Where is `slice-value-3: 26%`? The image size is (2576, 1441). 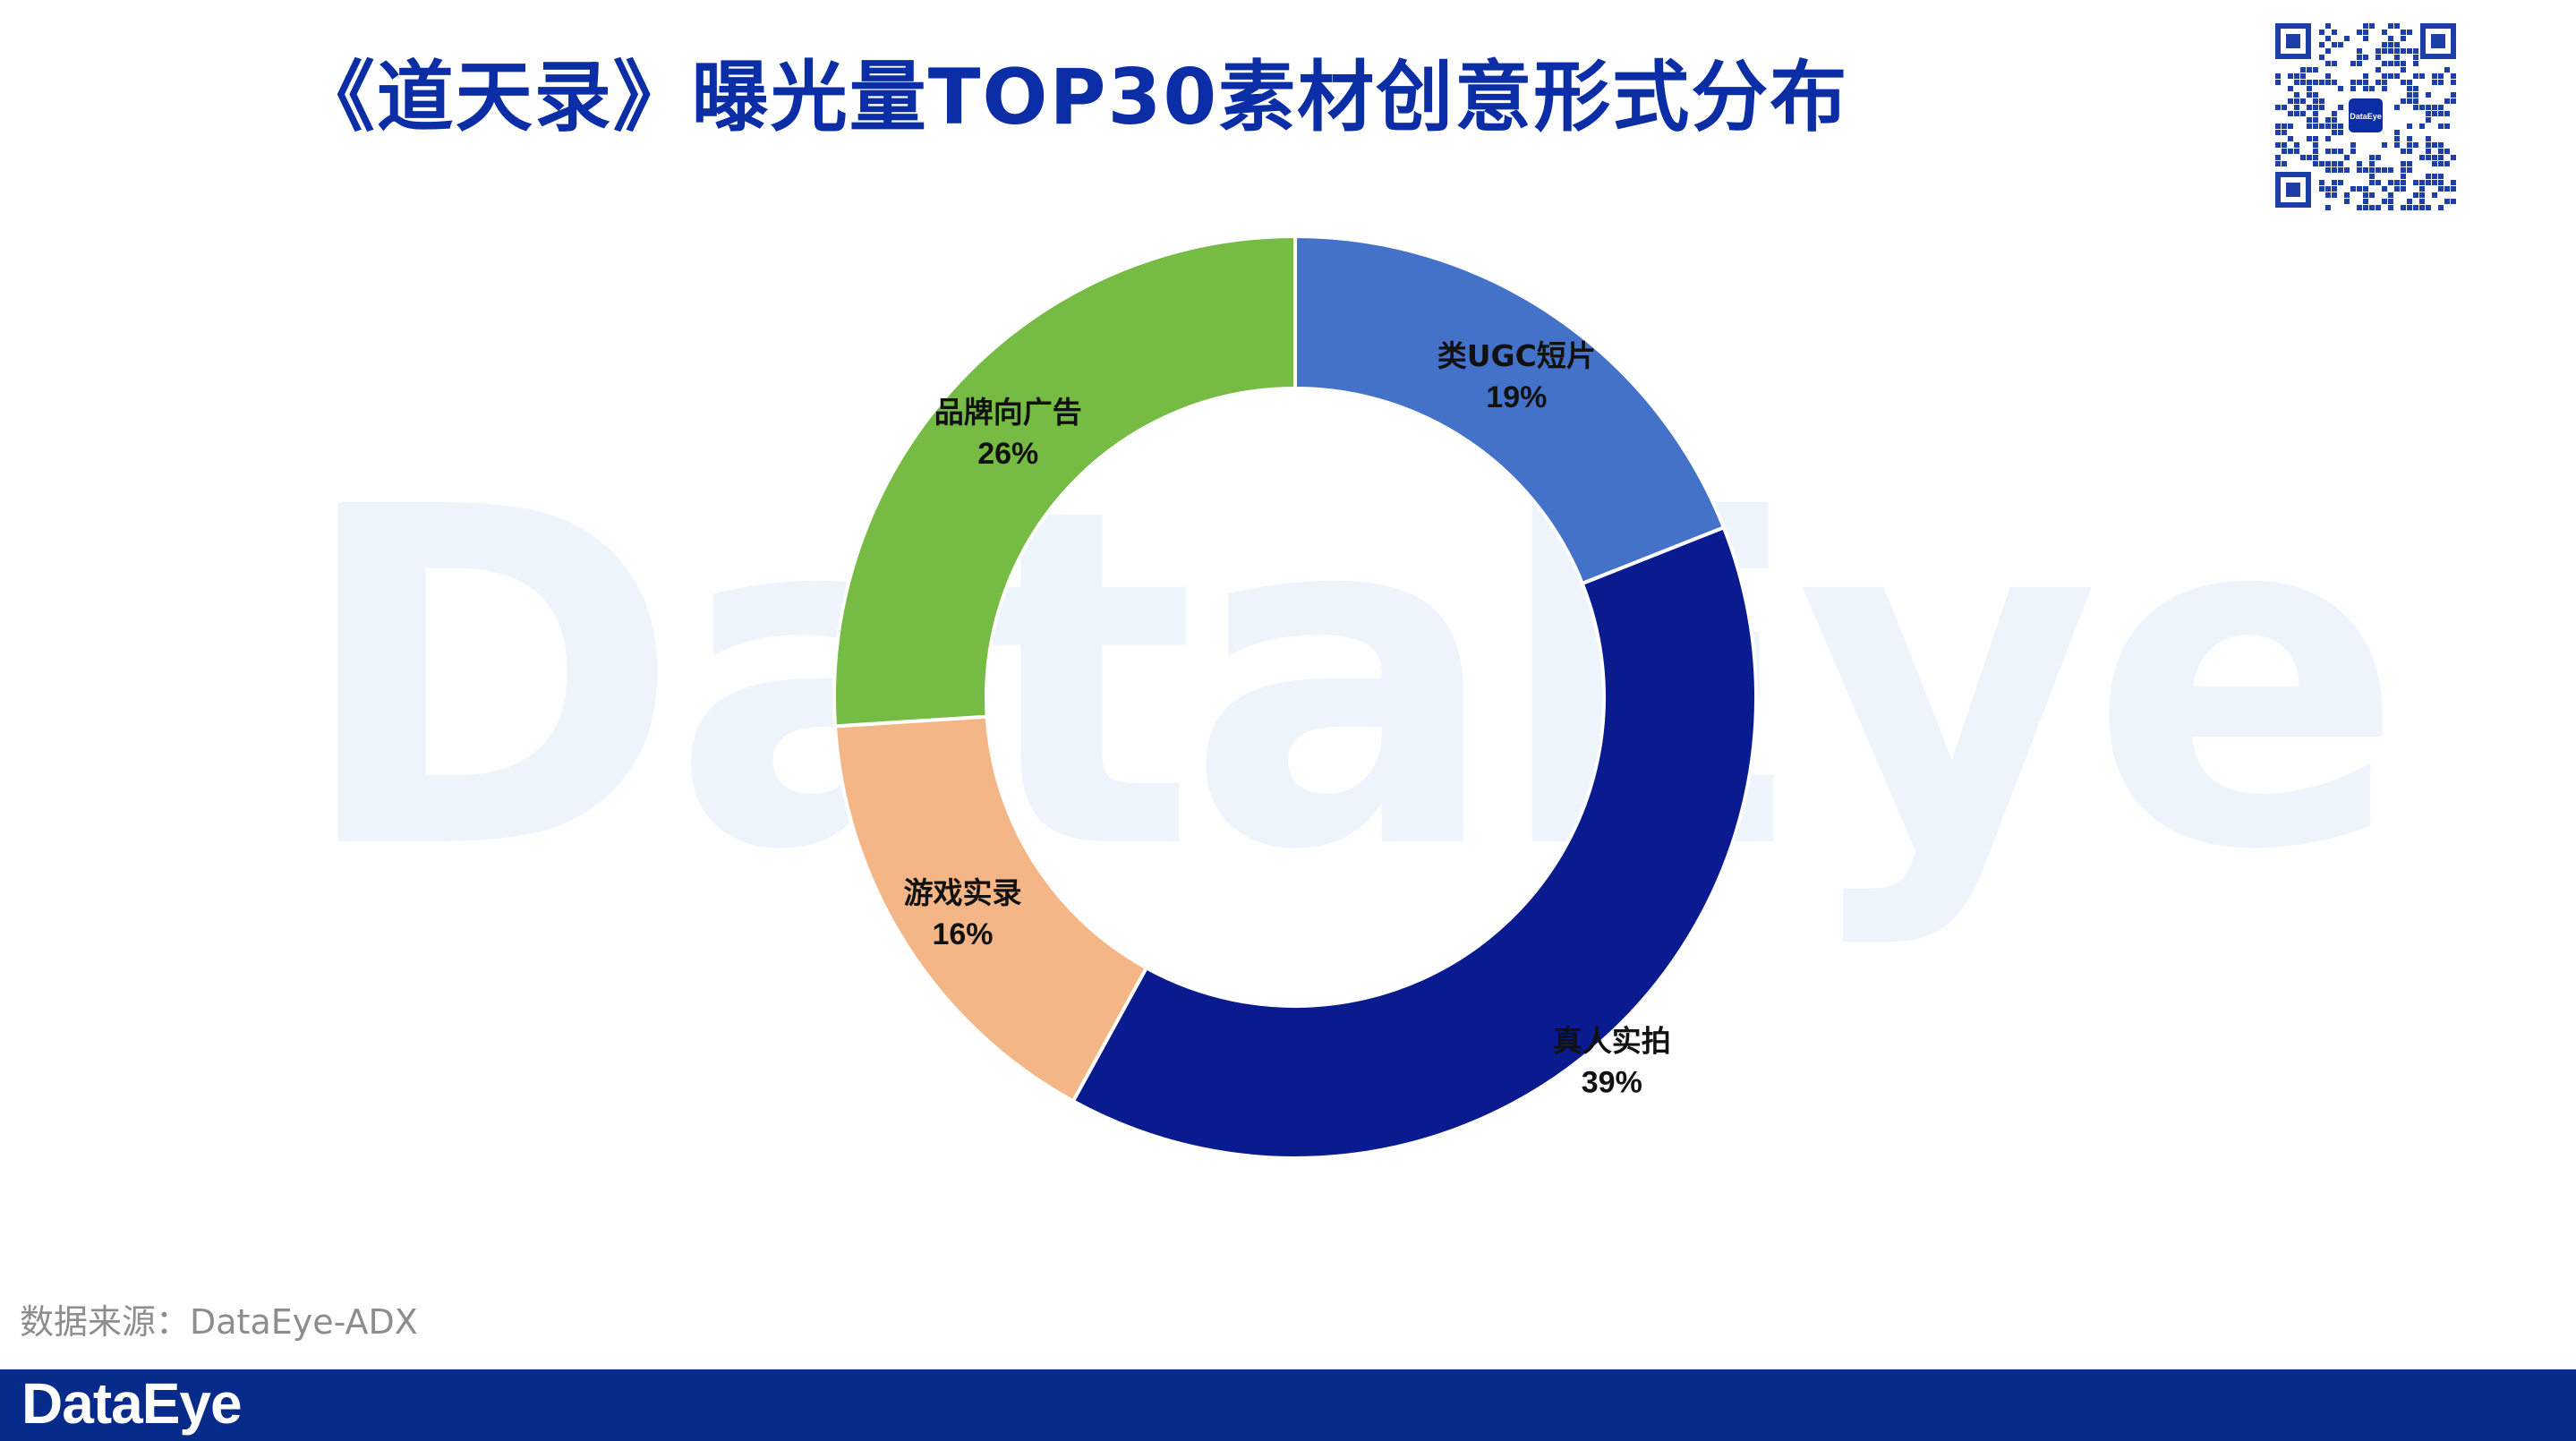
slice-value-3: 26% is located at coordinates (1007, 454).